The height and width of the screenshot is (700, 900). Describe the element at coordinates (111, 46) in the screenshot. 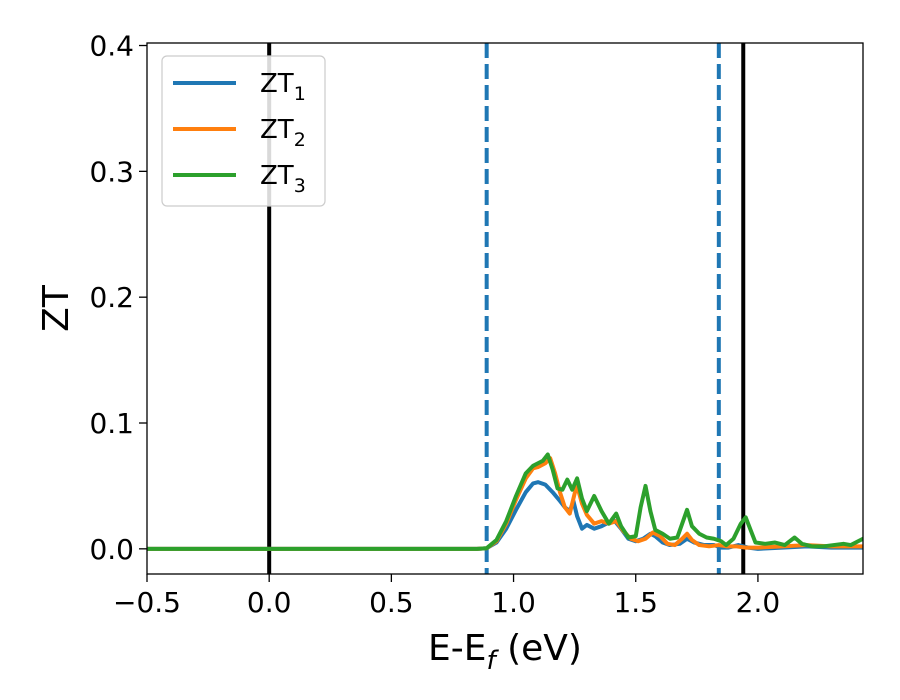

I see `y-tick-label: 0.4` at that location.